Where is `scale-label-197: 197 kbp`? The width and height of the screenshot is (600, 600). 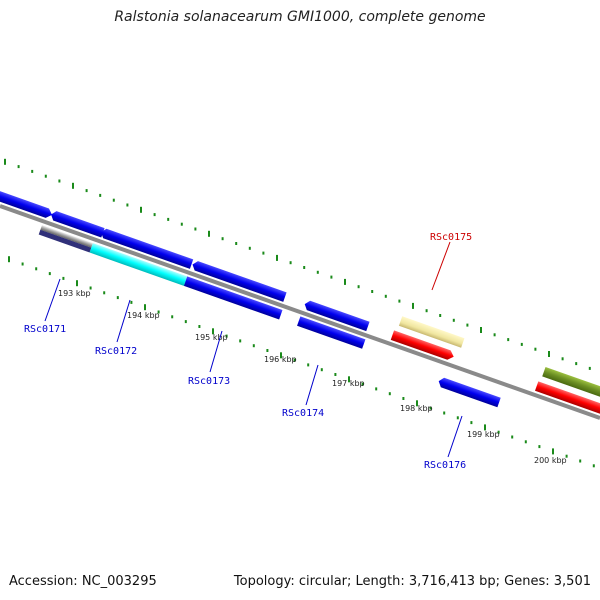
scale-label-197: 197 kbp is located at coordinates (348, 383).